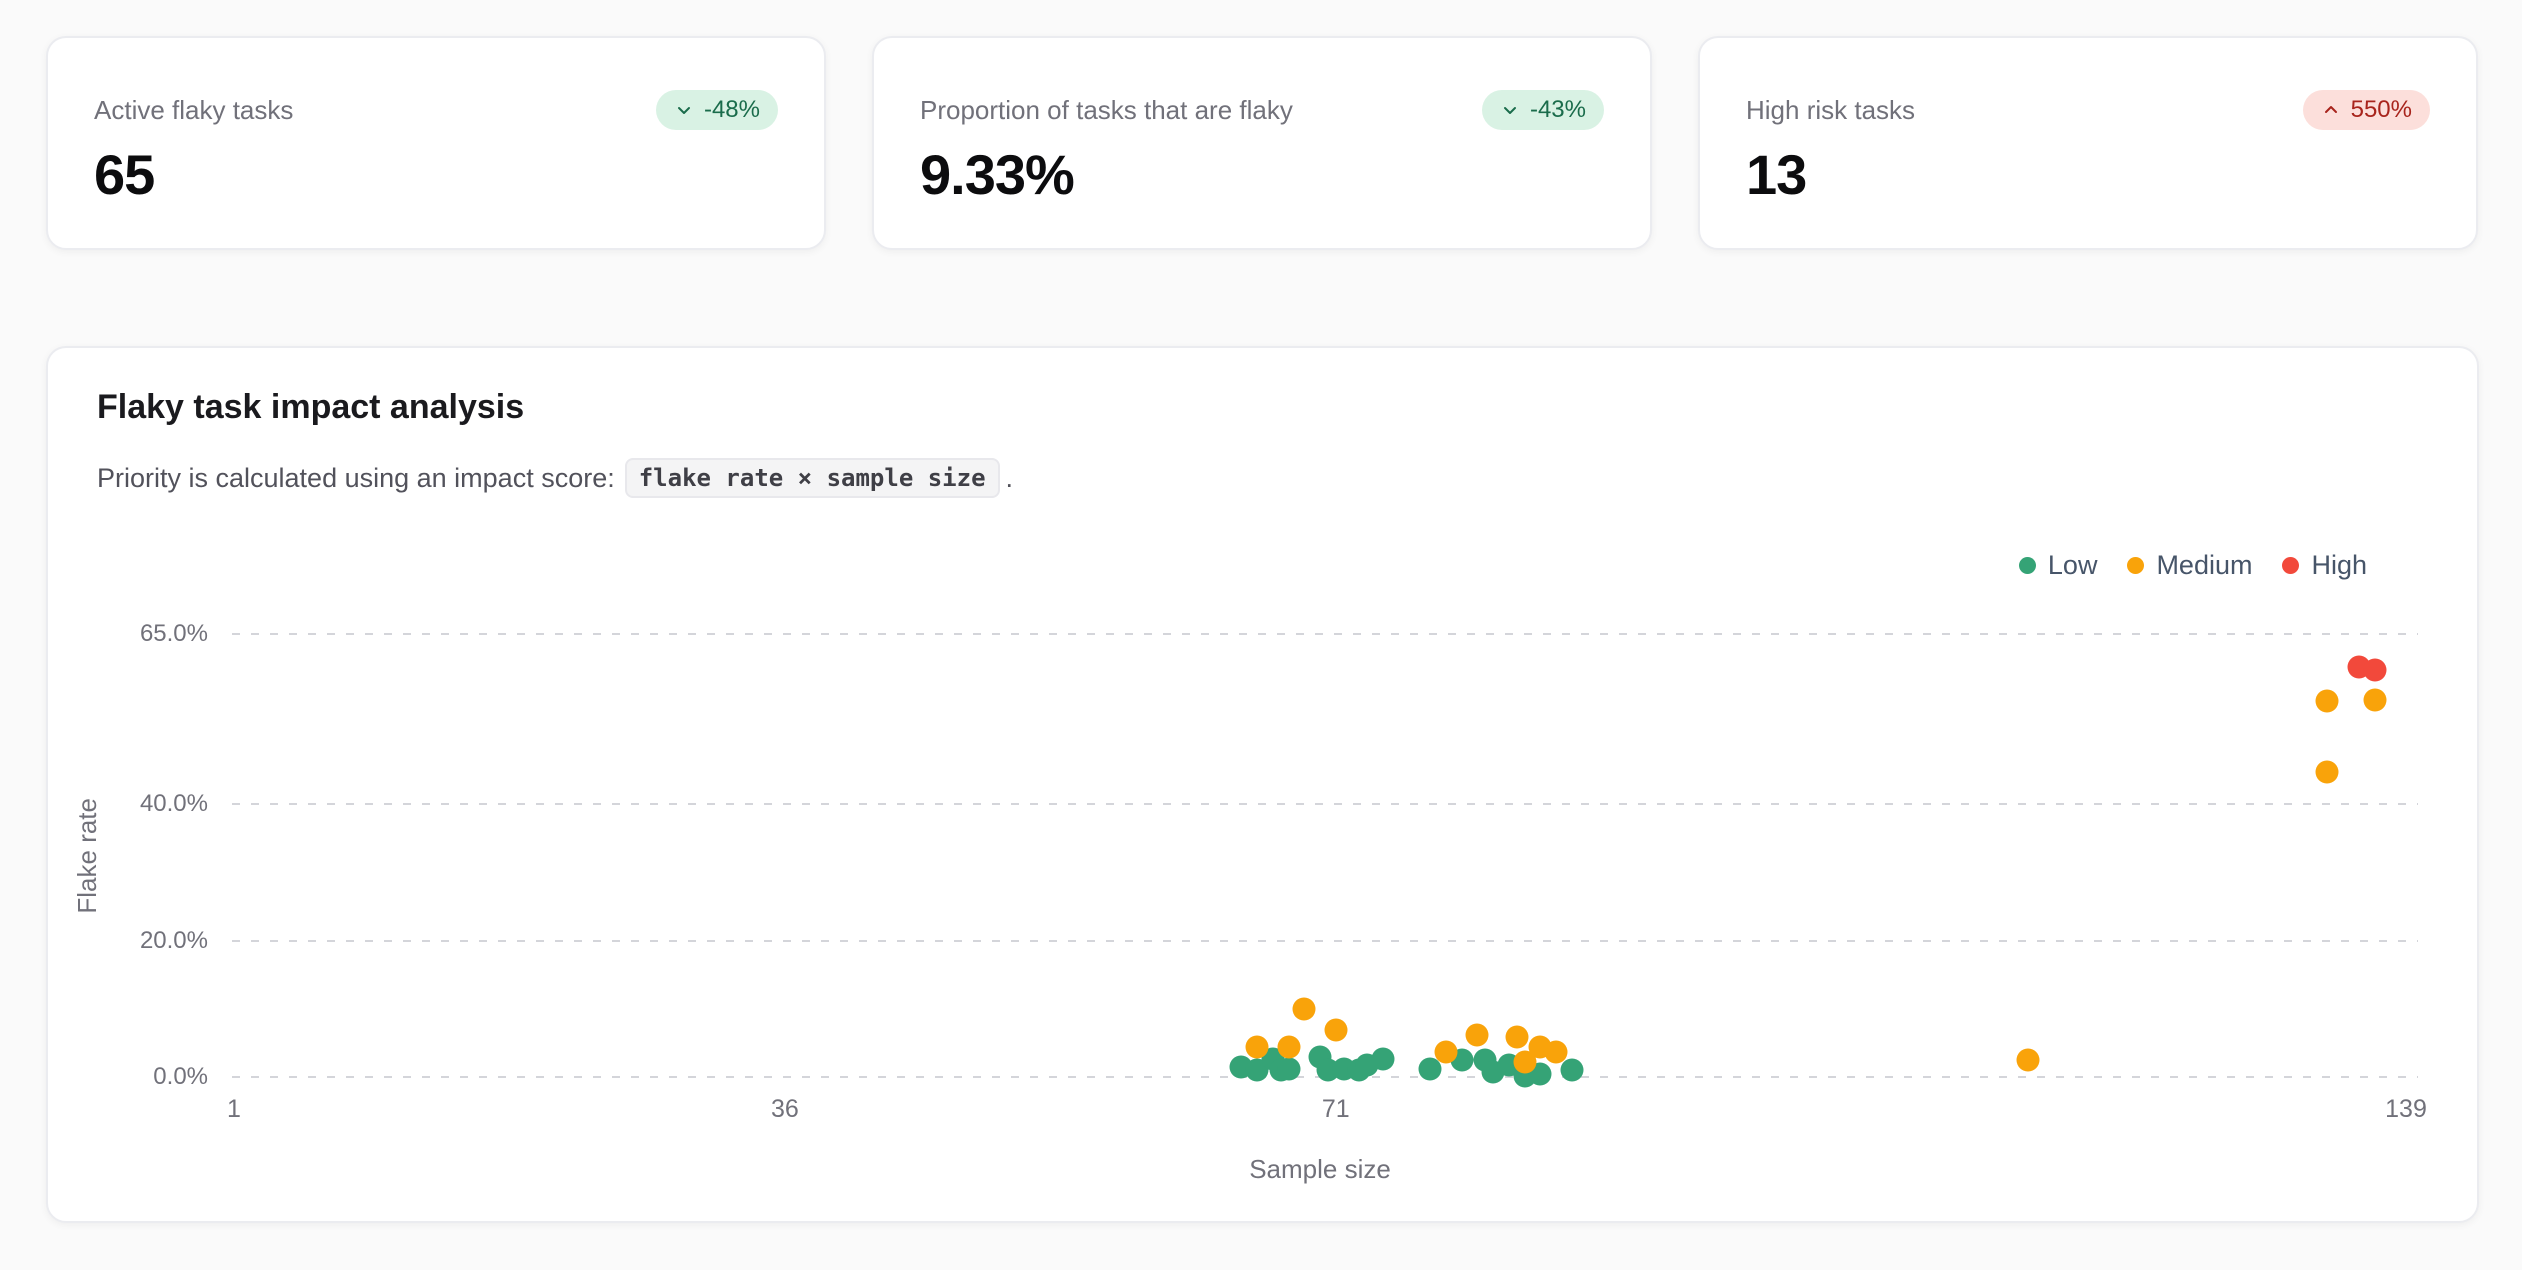 This screenshot has width=2522, height=1270. I want to click on chevron-up-icon, so click(2330, 109).